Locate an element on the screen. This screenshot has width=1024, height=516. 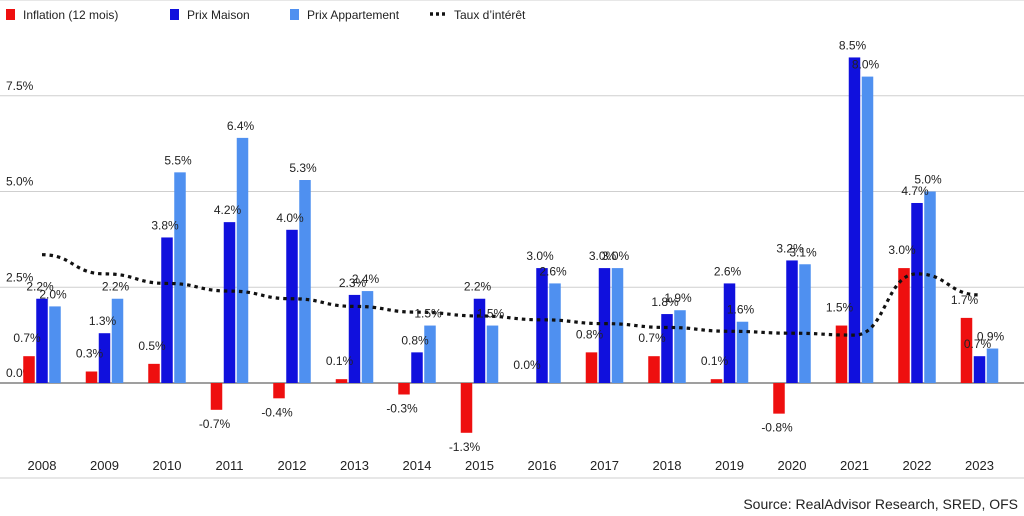
data-label: 4.7% is located at coordinates (915, 191).